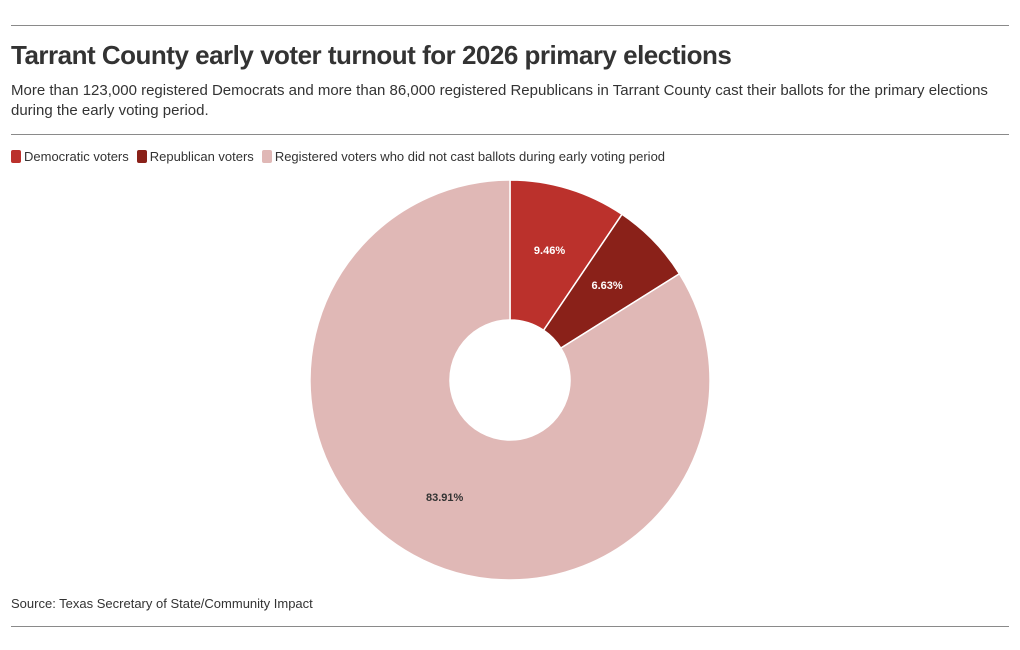  Describe the element at coordinates (76, 156) in the screenshot. I see `legend-label-democratic: Democratic voters` at that location.